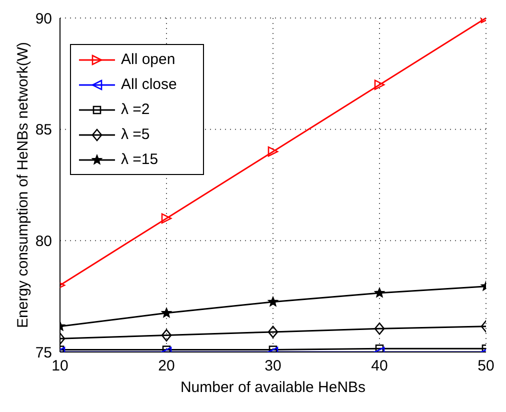 This screenshot has height=412, width=506. Describe the element at coordinates (166, 366) in the screenshot. I see `x-tick-label: 20` at that location.